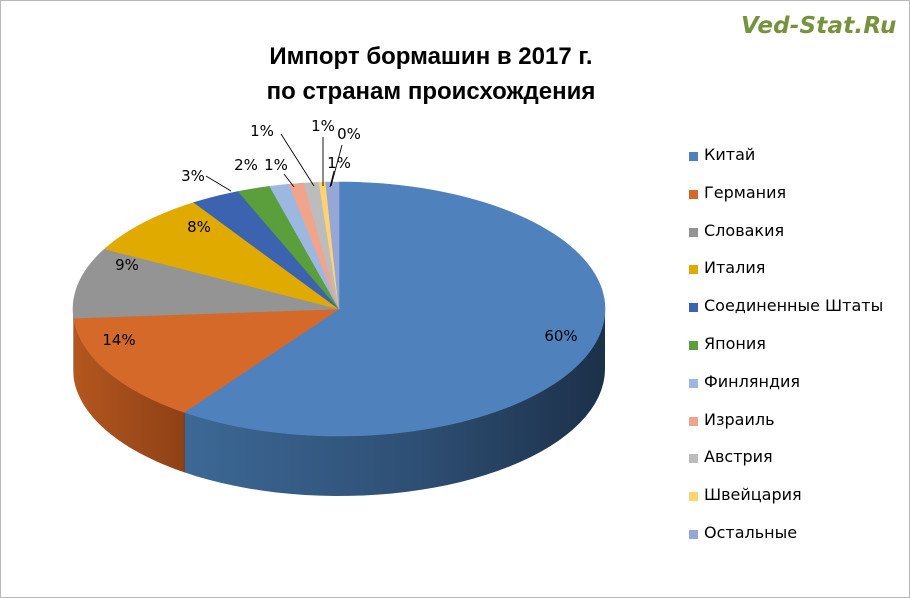 This screenshot has height=598, width=910. I want to click on data-label-1: 14%, so click(118, 340).